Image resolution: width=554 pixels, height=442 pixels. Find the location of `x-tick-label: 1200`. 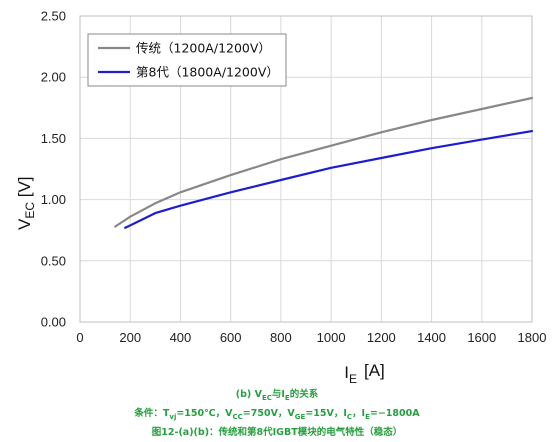

x-tick-label: 1200 is located at coordinates (381, 337).